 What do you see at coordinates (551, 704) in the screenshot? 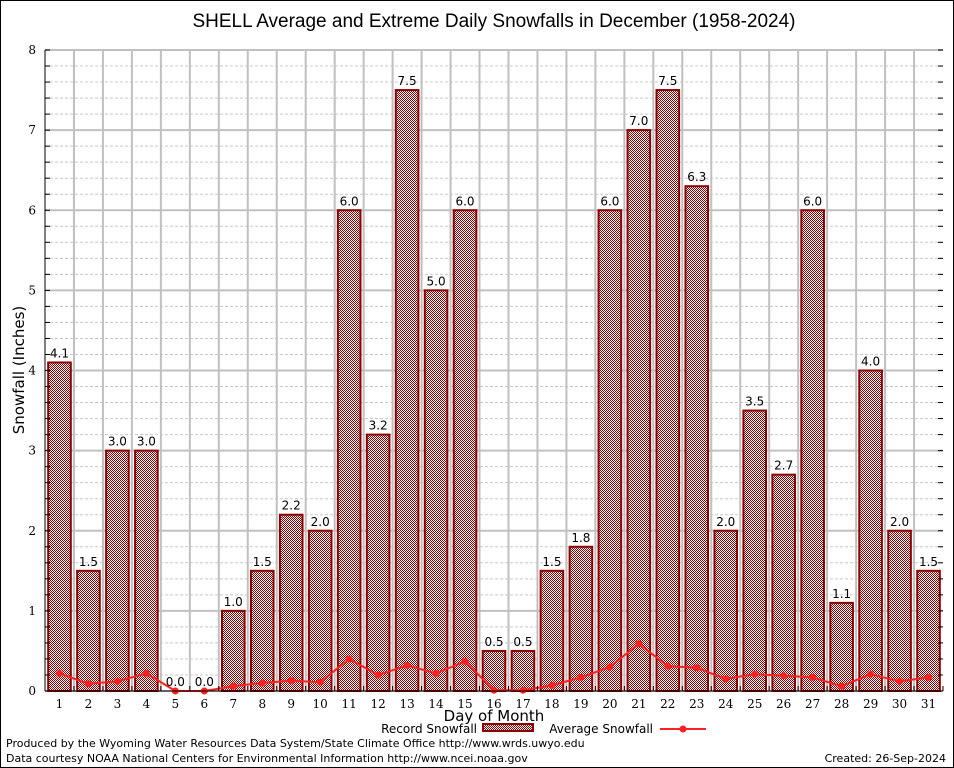
I see `x-tick-label: 18` at bounding box center [551, 704].